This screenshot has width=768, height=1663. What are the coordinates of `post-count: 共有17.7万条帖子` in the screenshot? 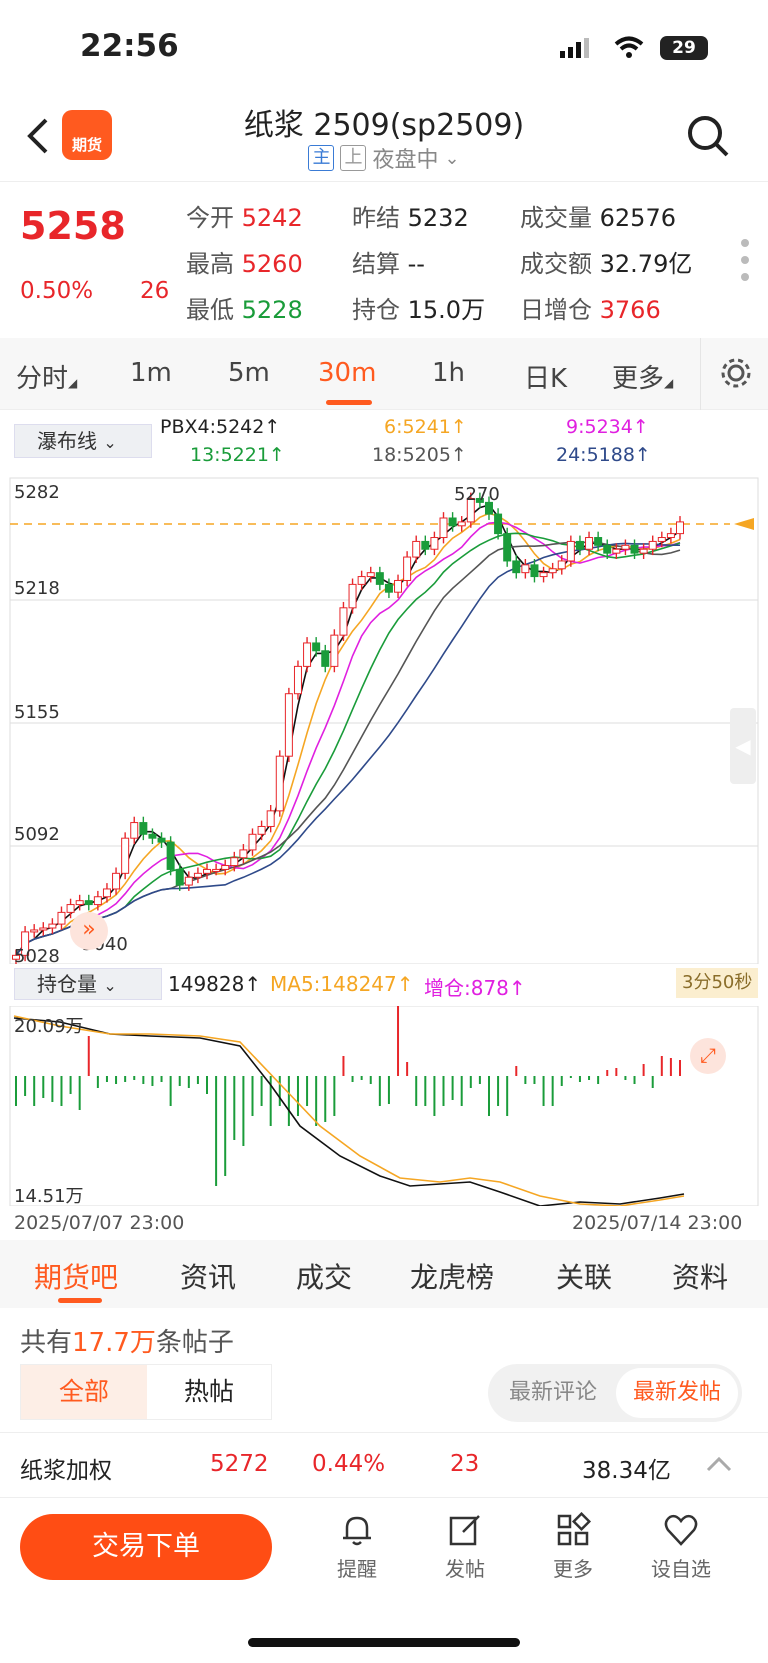 It's located at (127, 1343).